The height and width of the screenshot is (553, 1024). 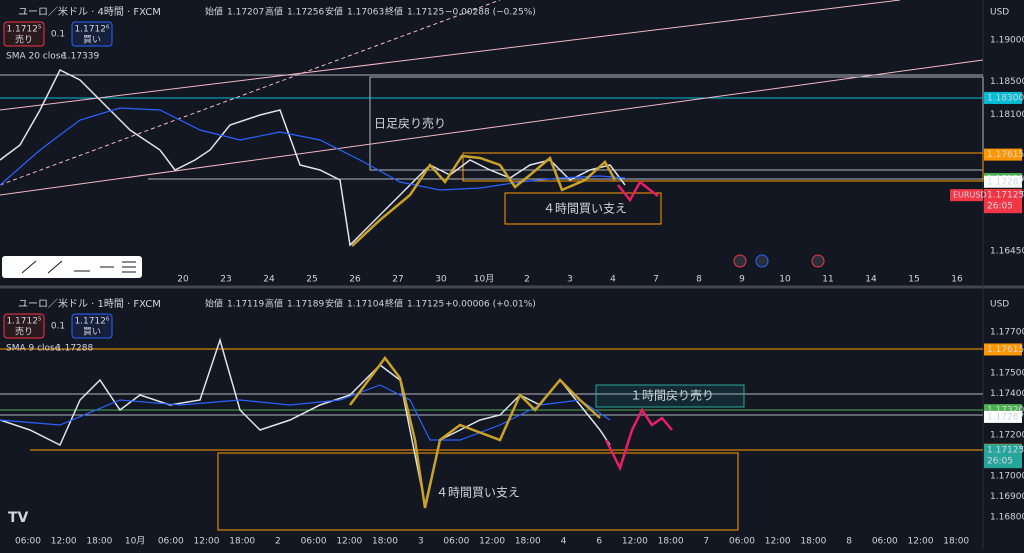 What do you see at coordinates (913, 280) in the screenshot?
I see `time-label: 15` at bounding box center [913, 280].